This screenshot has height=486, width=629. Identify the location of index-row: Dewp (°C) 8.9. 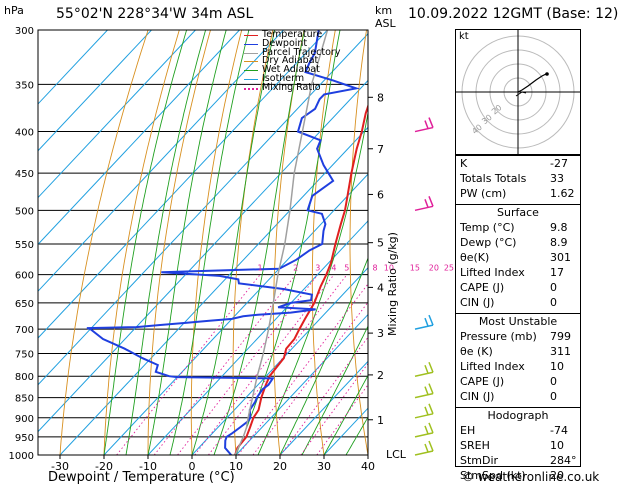
(518, 243).